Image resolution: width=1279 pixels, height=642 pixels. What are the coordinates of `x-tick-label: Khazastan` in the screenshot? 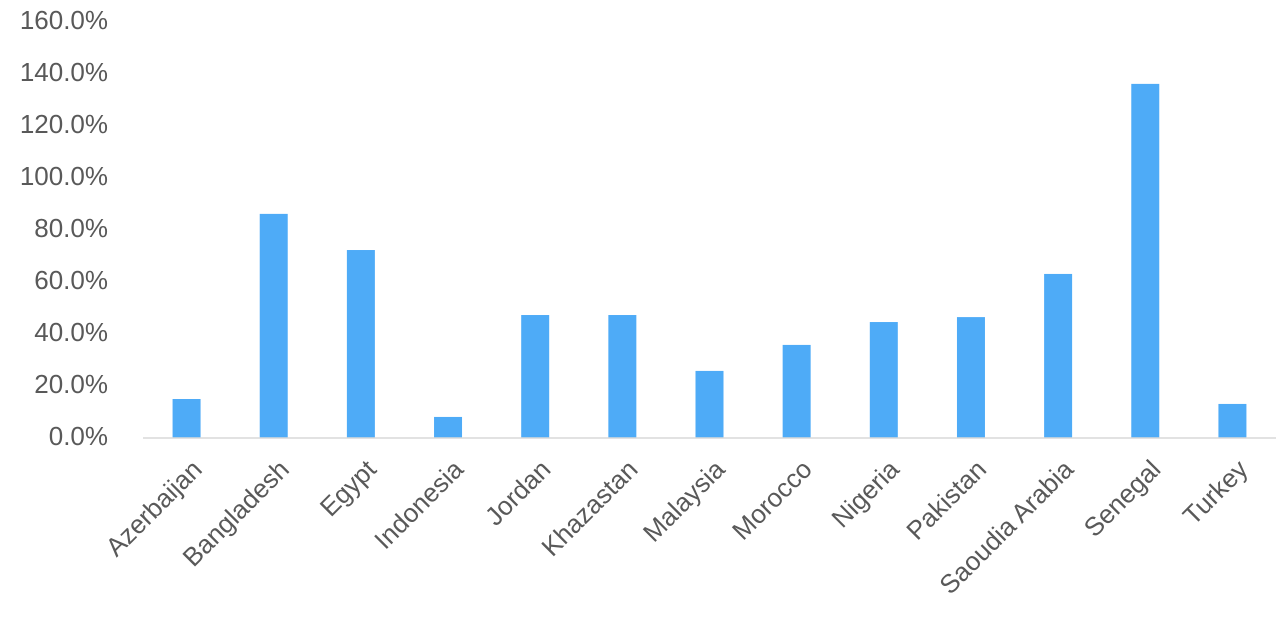 It's located at (589, 508).